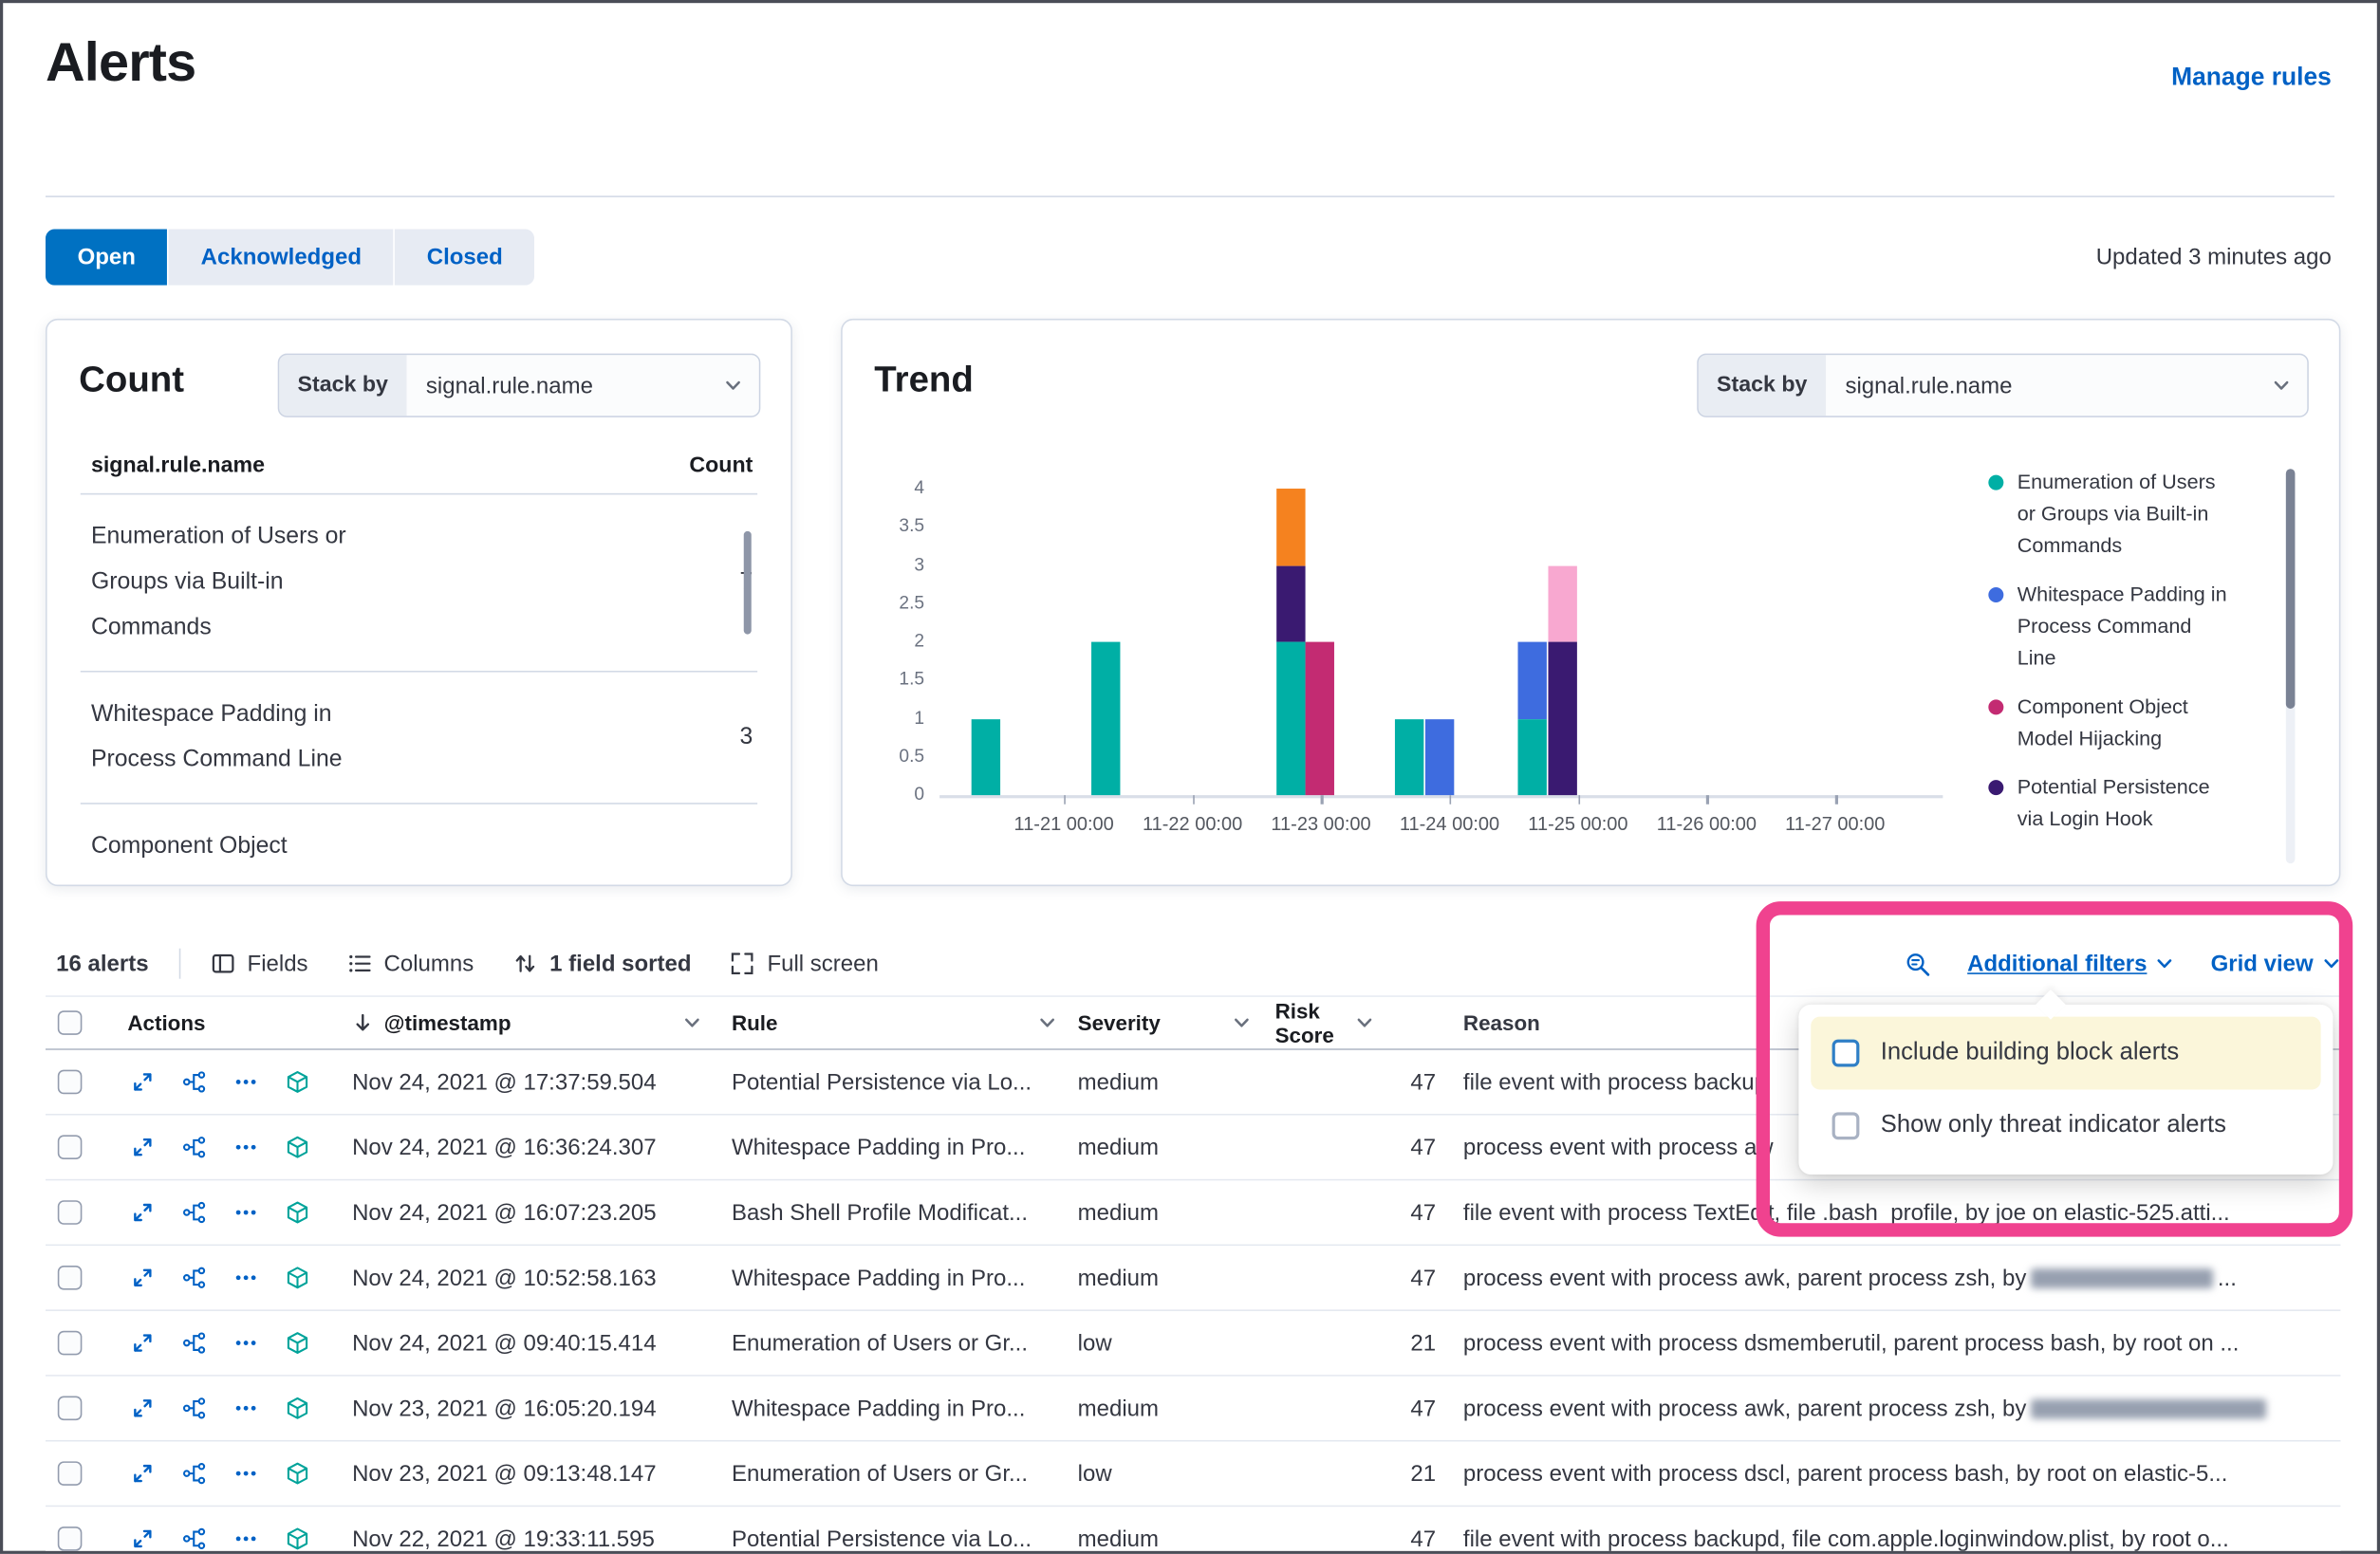 This screenshot has height=1554, width=2380. I want to click on row-checkbox-cell, so click(64, 1277).